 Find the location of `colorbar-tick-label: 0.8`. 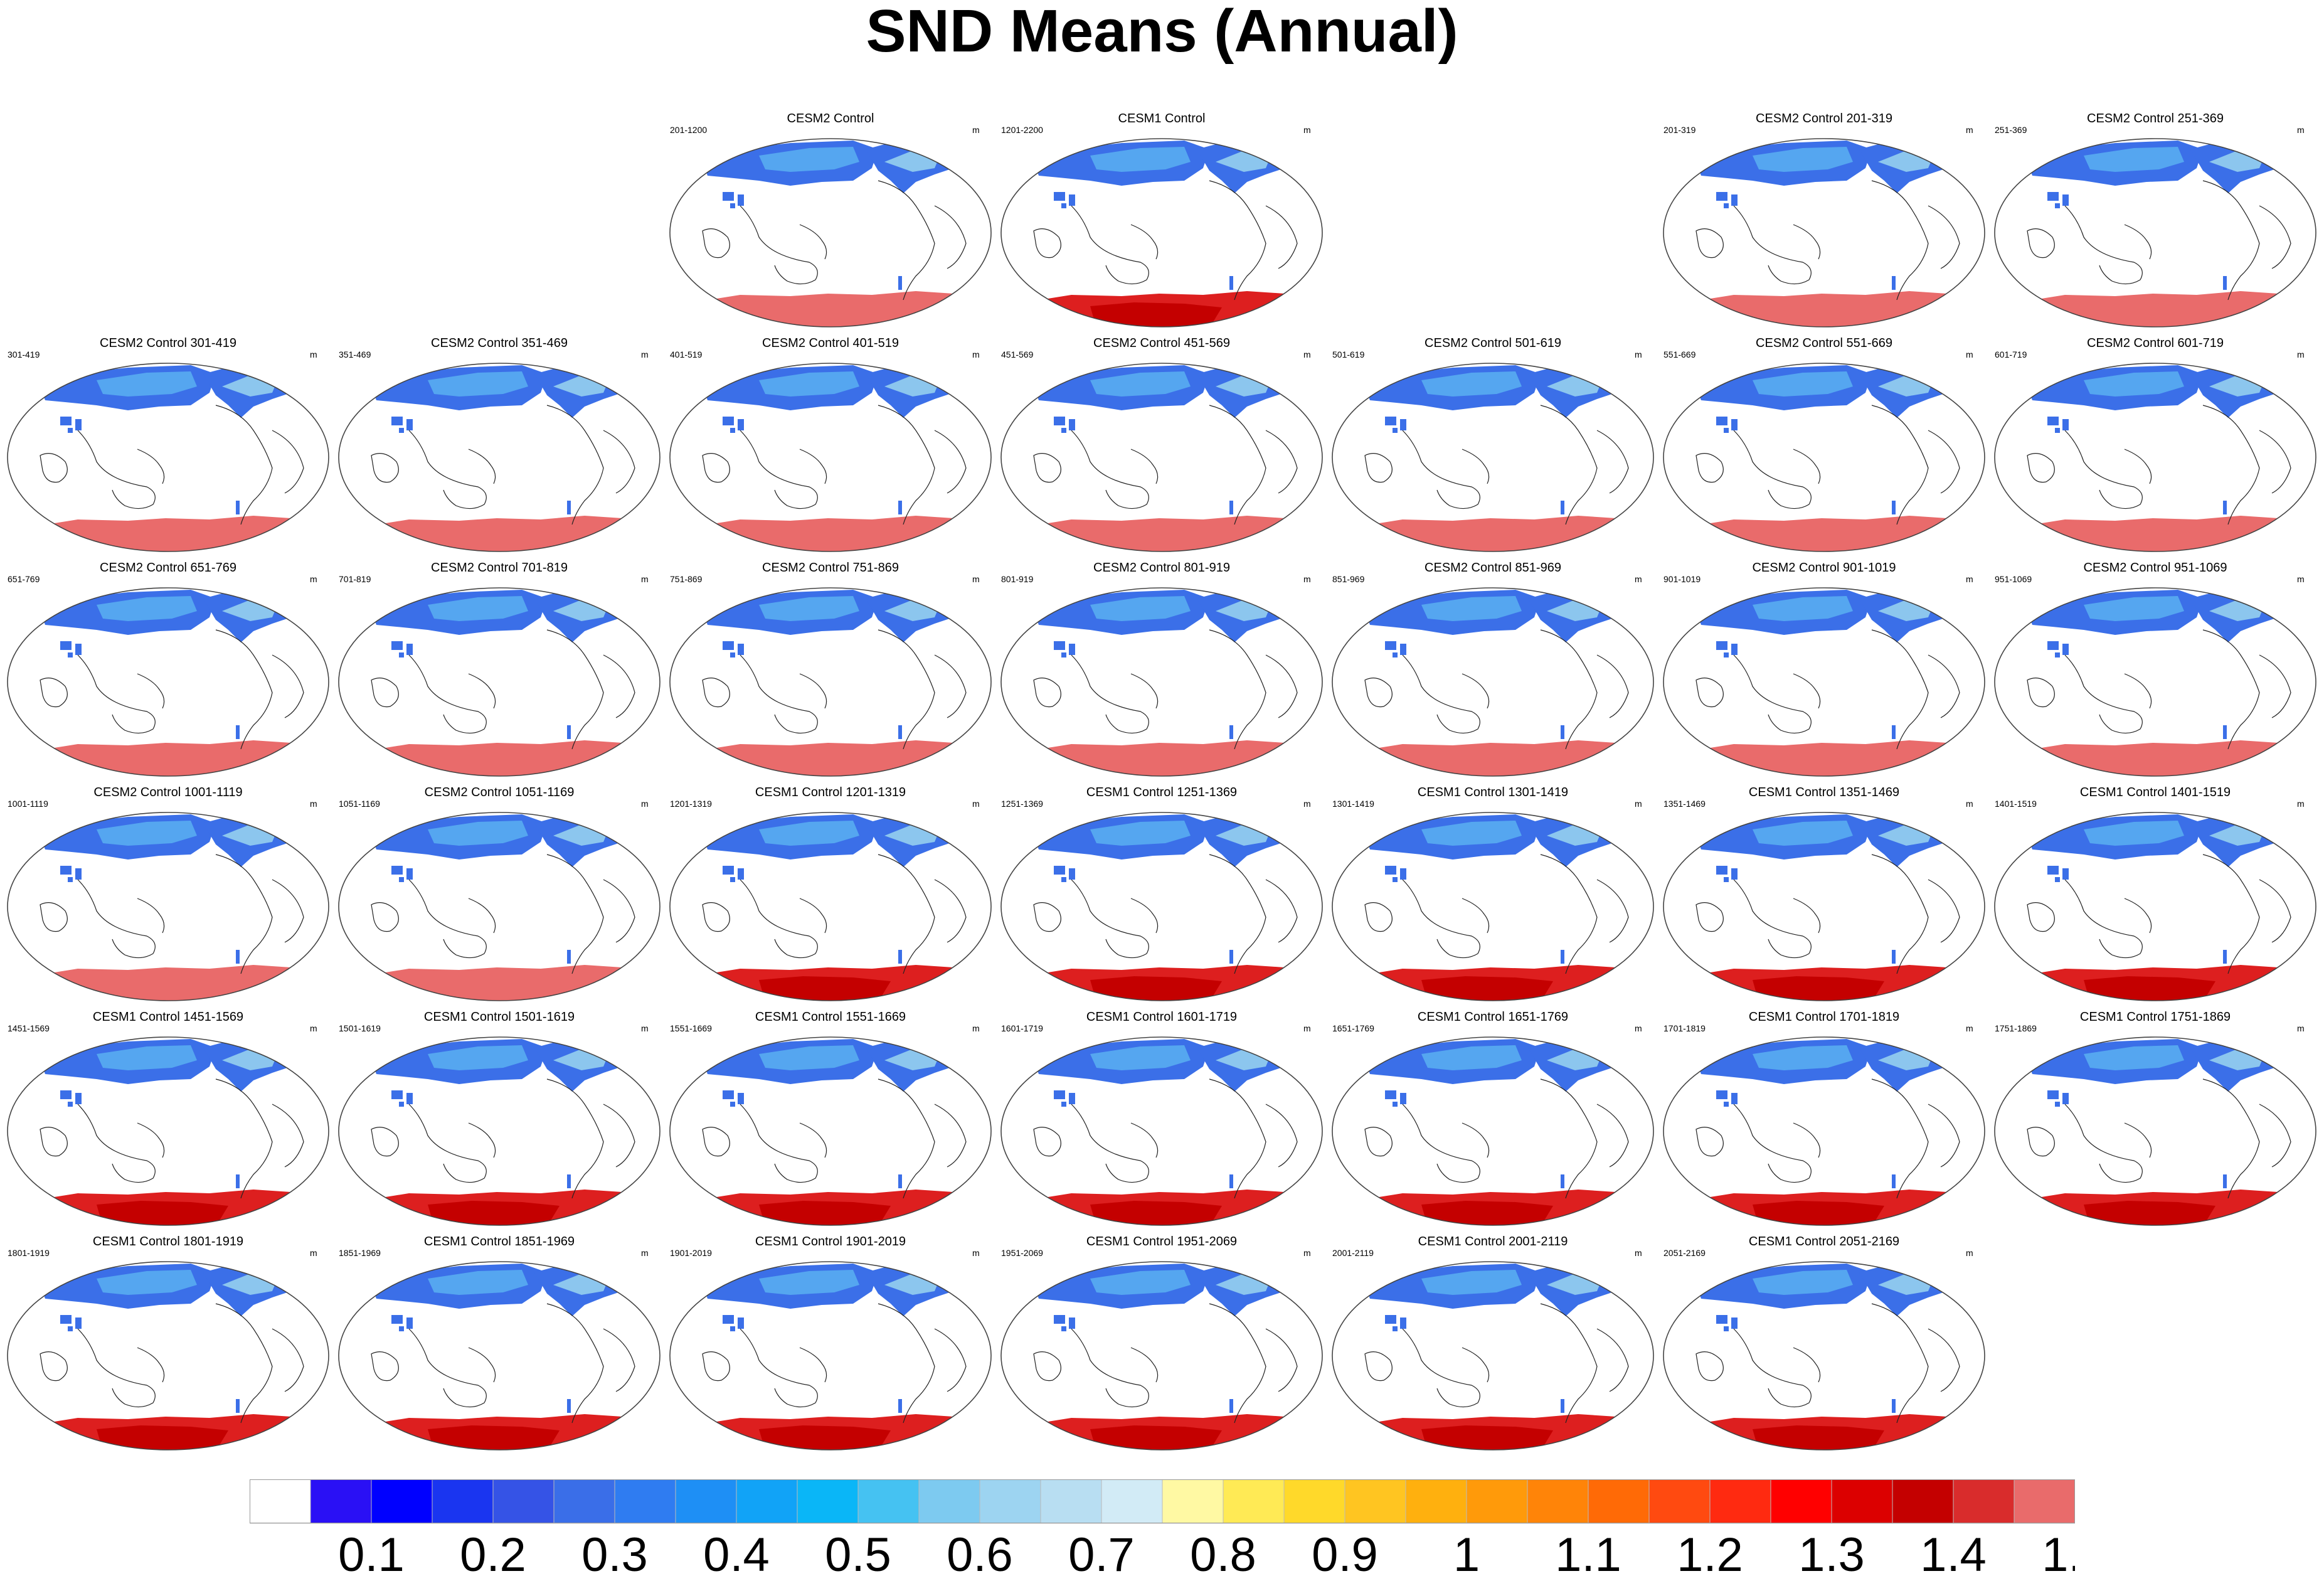

colorbar-tick-label: 0.8 is located at coordinates (1223, 1554).